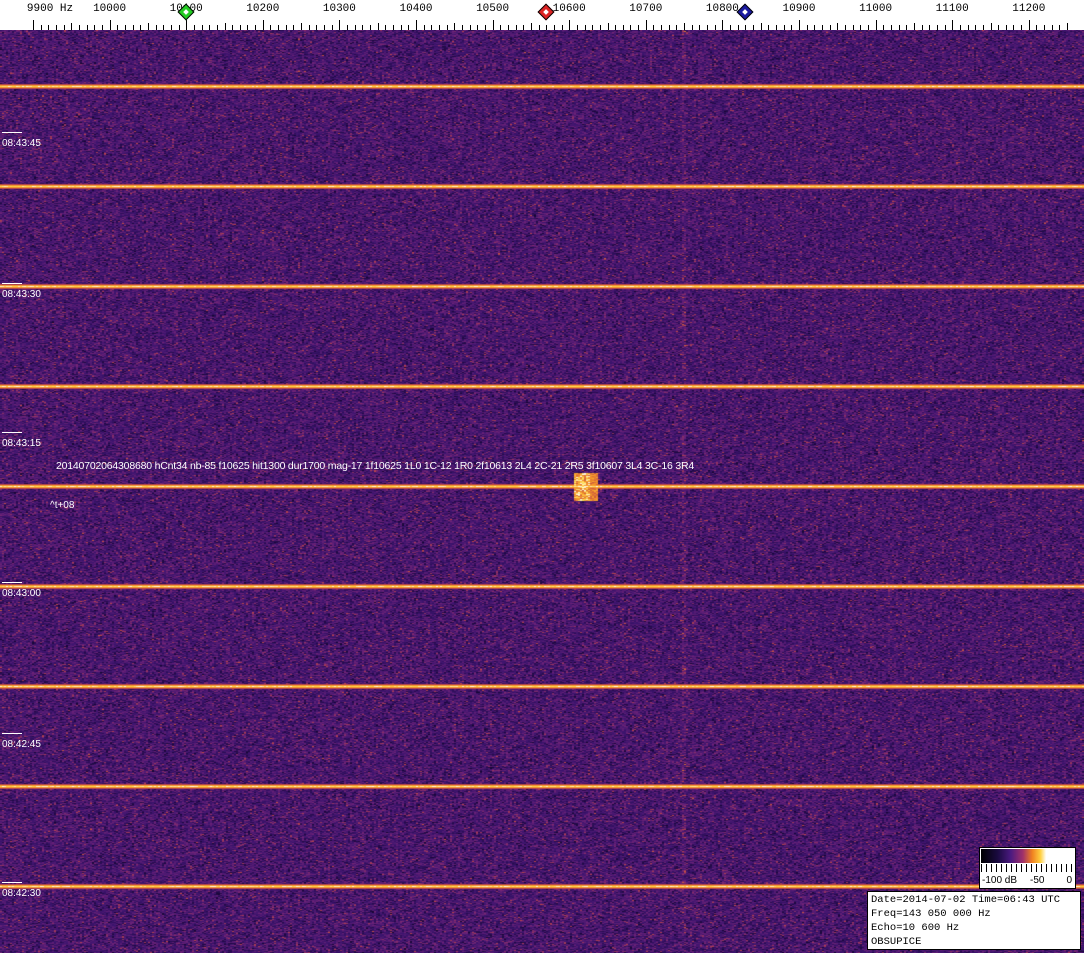  What do you see at coordinates (915, 928) in the screenshot?
I see `echo-line: Echo=10 600 Hz` at bounding box center [915, 928].